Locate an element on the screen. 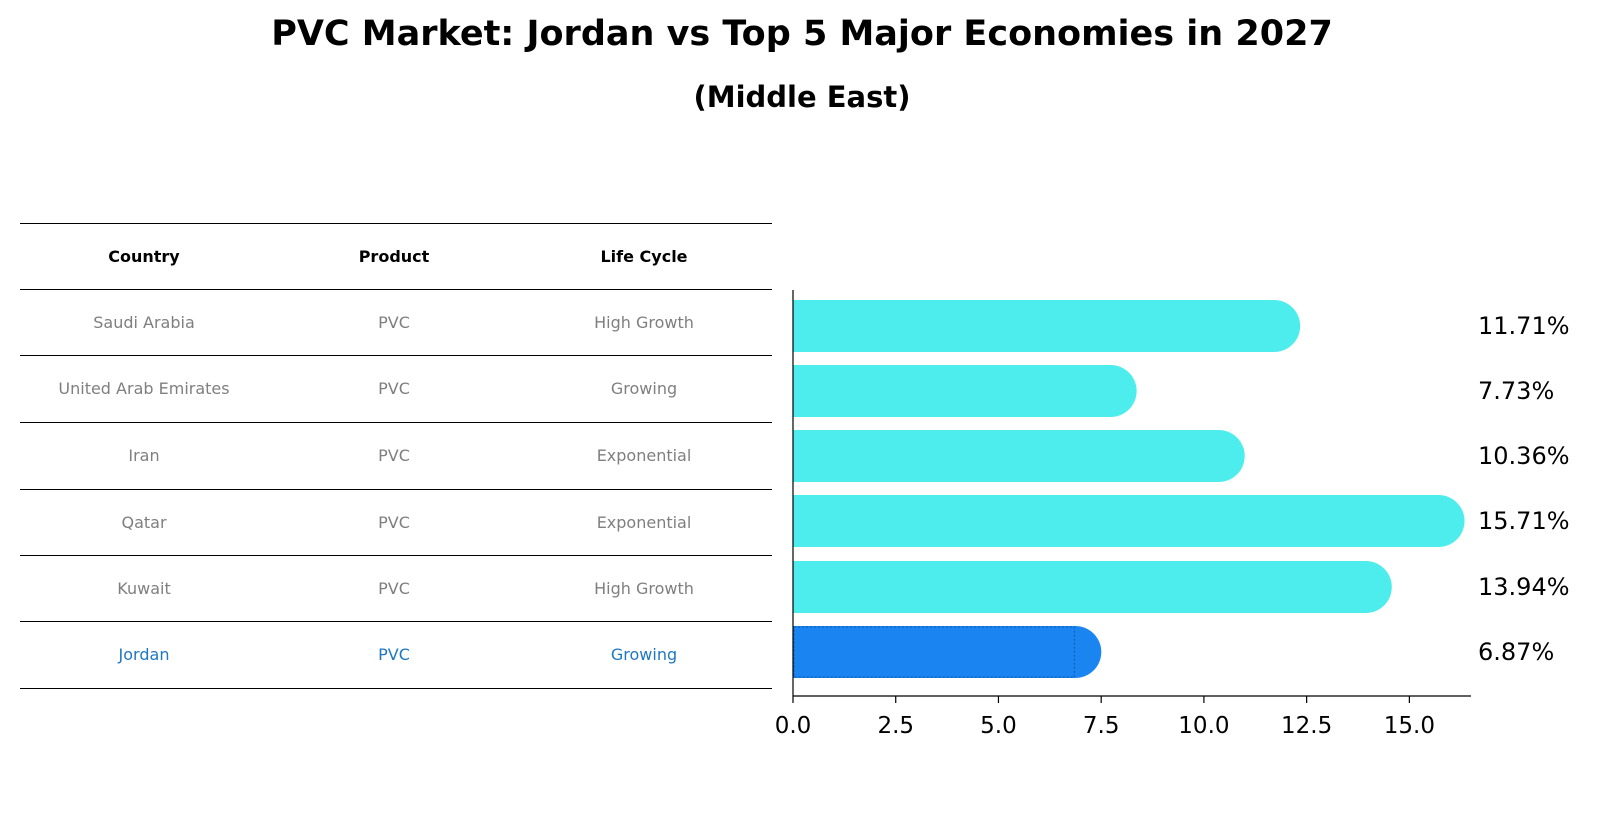  table-cell: Kuwait is located at coordinates (144, 588).